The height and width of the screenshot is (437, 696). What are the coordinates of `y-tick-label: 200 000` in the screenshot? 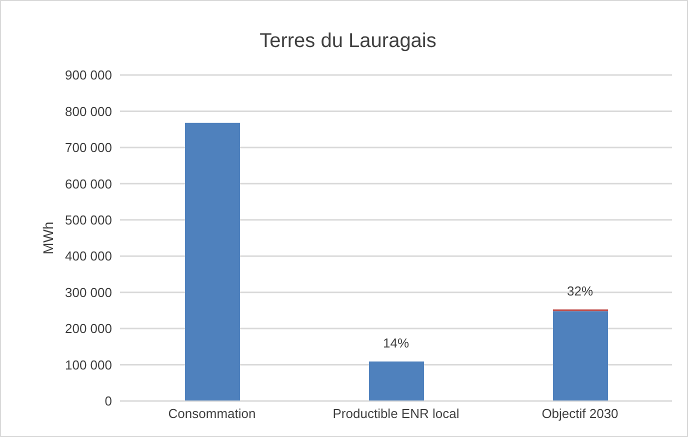 It's located at (88, 328).